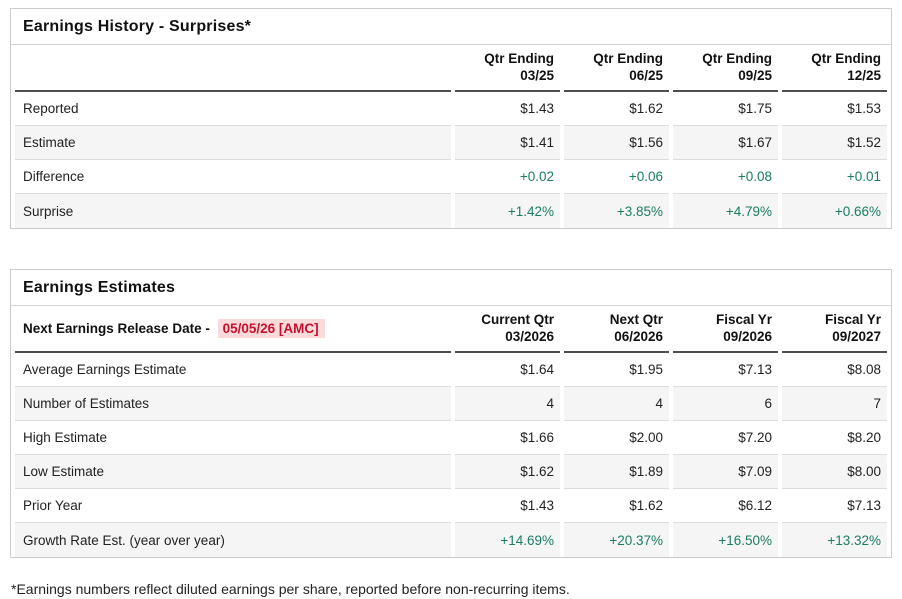 The image size is (902, 599). What do you see at coordinates (856, 336) in the screenshot?
I see `column-header-line2: 09/2027` at bounding box center [856, 336].